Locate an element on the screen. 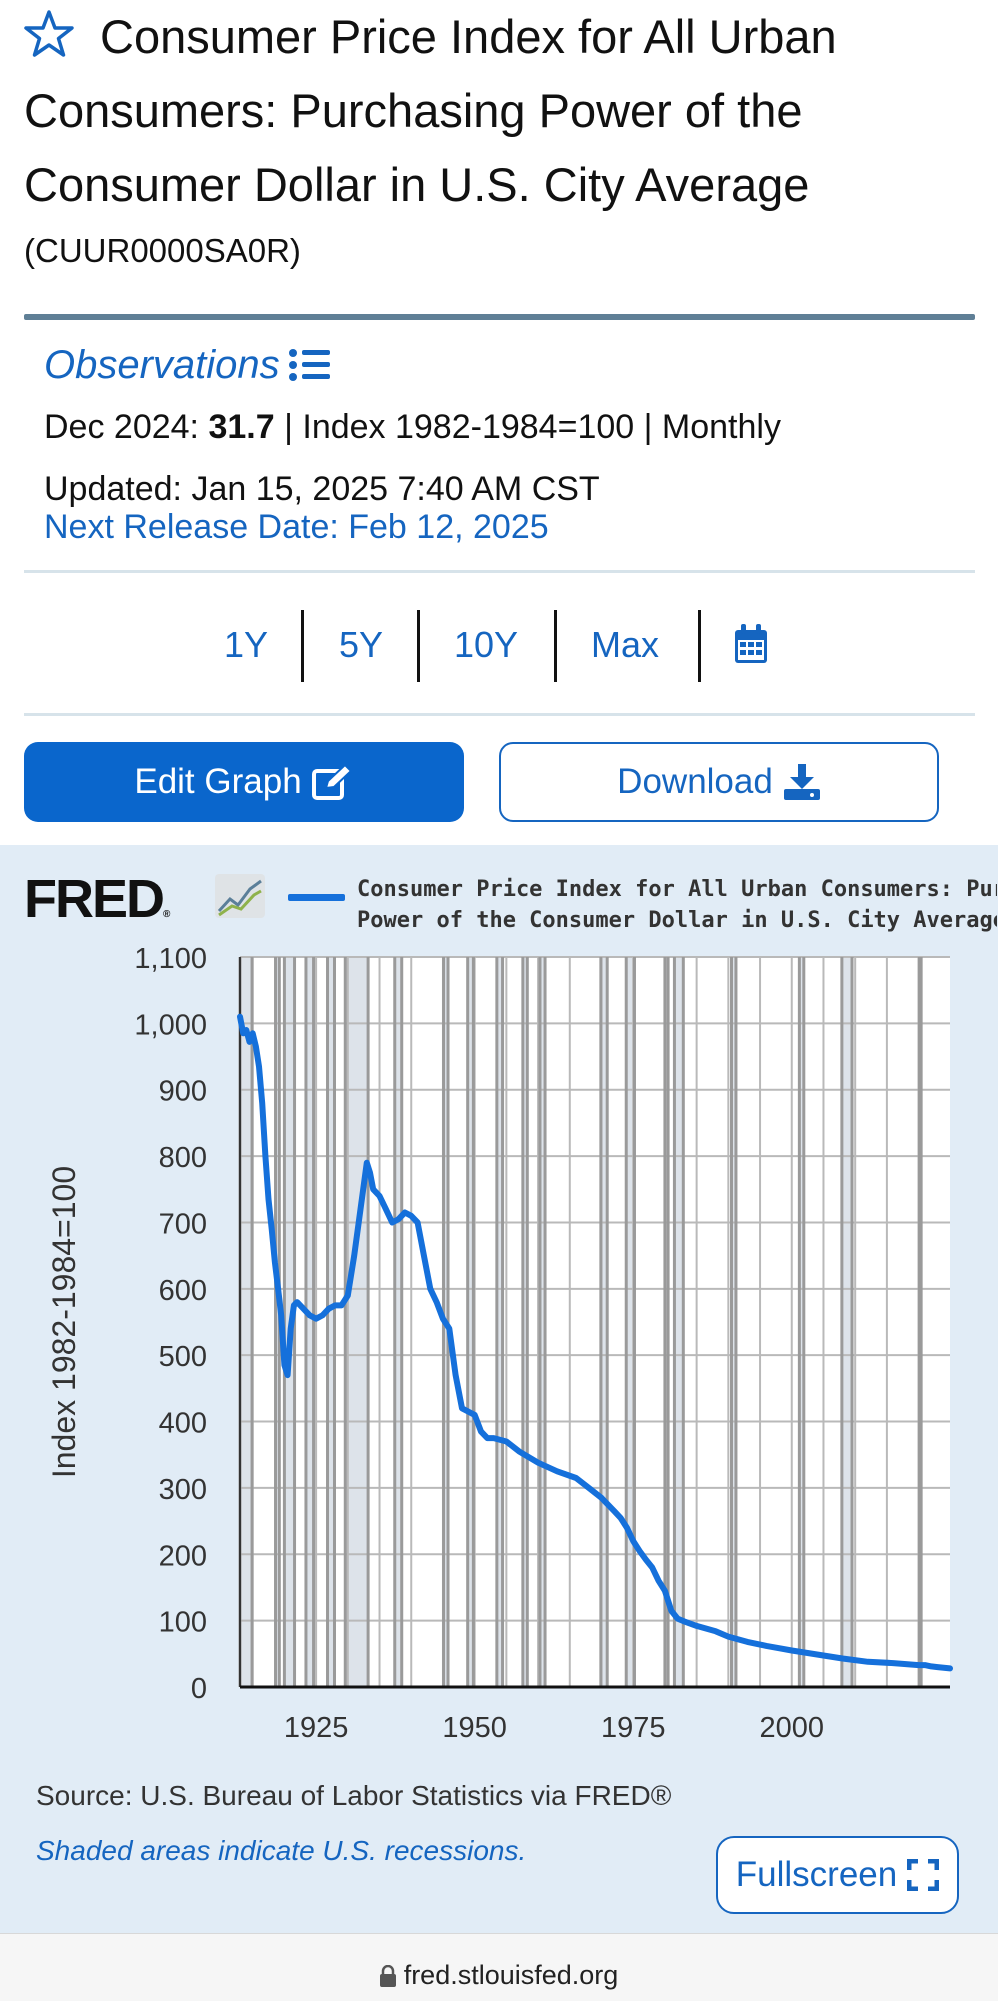 Image resolution: width=998 pixels, height=2001 pixels. x-tick-label: 1975 is located at coordinates (633, 1726).